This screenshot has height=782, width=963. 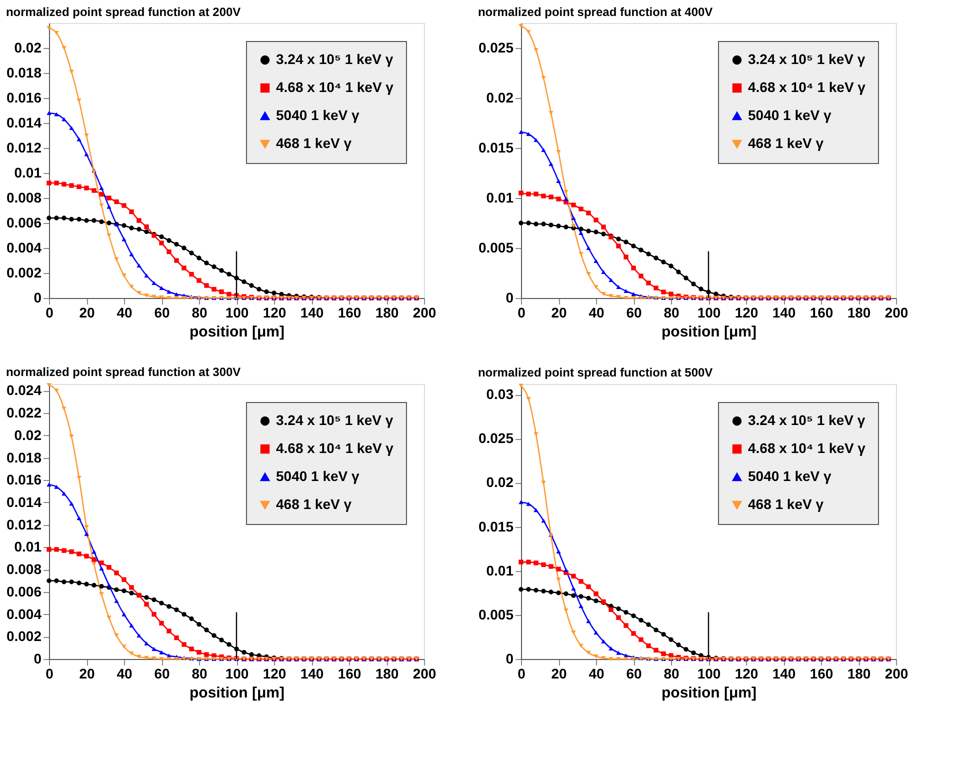 What do you see at coordinates (24, 412) in the screenshot?
I see `y-tick-label: 0.022` at bounding box center [24, 412].